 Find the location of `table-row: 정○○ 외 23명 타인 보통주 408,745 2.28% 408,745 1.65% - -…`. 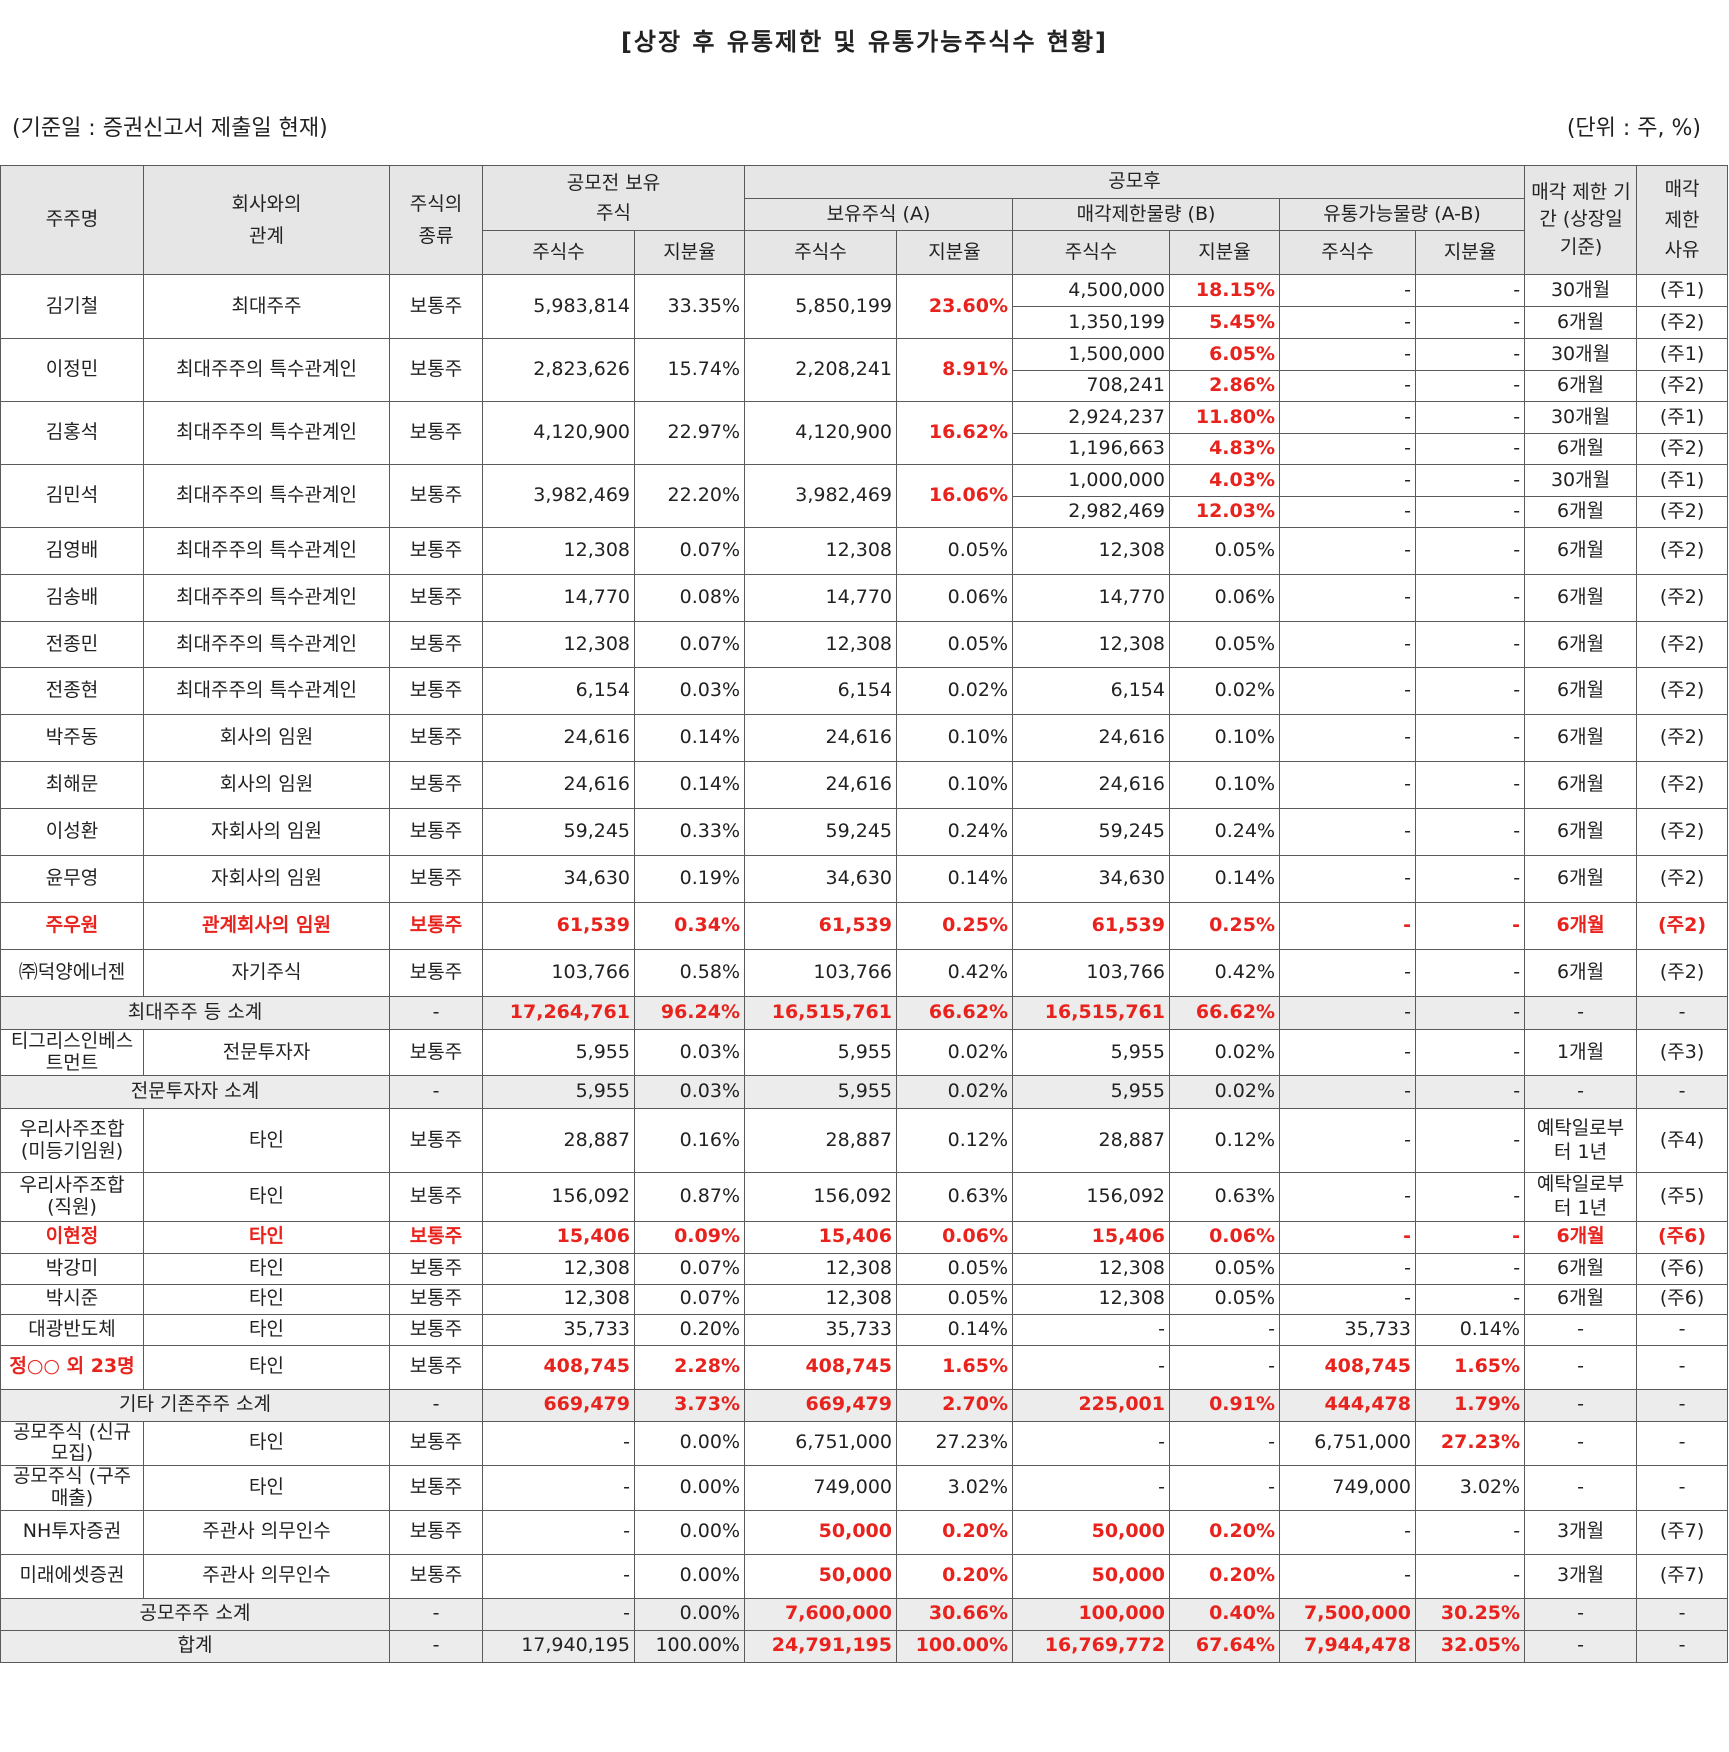

table-row: 정○○ 외 23명 타인 보통주 408,745 2.28% 408,745 1.65% - -… is located at coordinates (864, 1367).